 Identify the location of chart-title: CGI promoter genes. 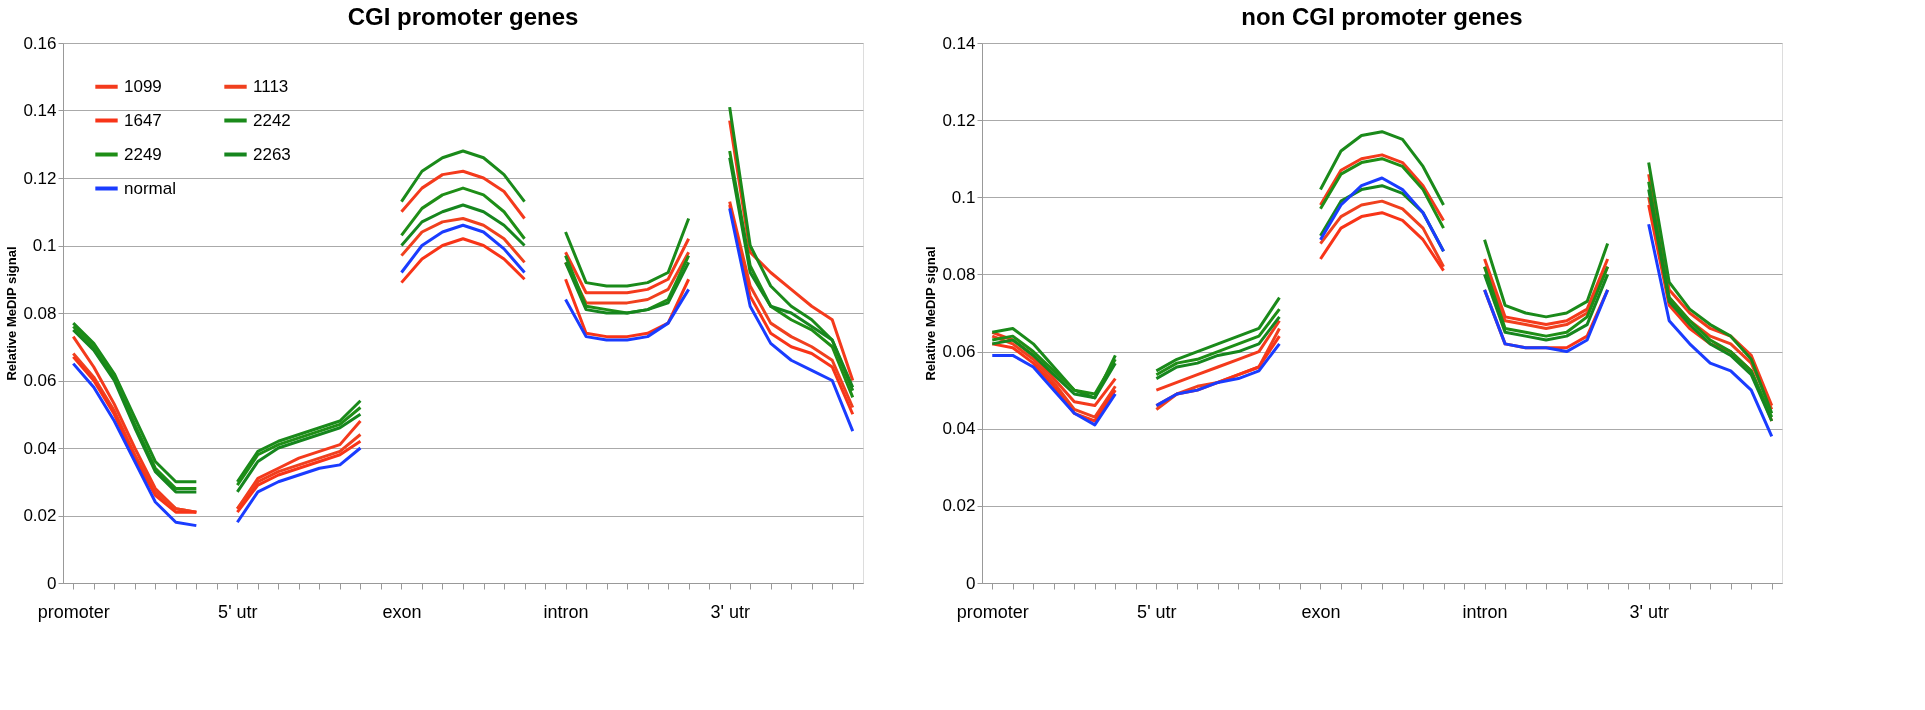
(463, 16).